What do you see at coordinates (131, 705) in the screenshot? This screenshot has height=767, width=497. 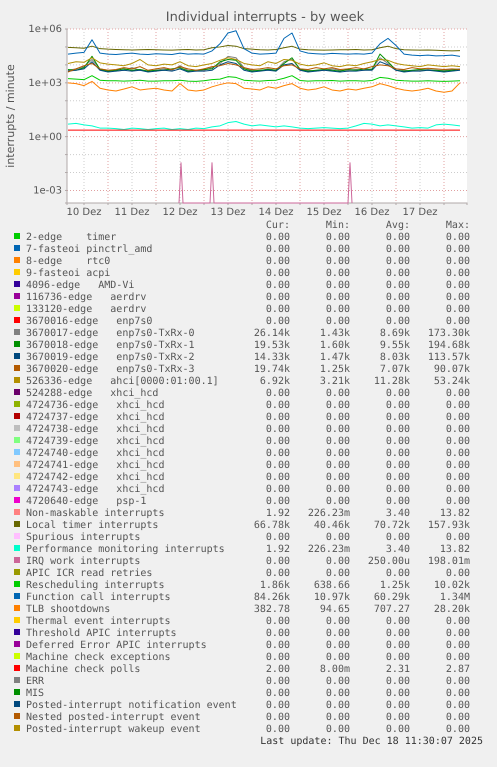 I see `legend-label: Posted-interrupt notification event` at bounding box center [131, 705].